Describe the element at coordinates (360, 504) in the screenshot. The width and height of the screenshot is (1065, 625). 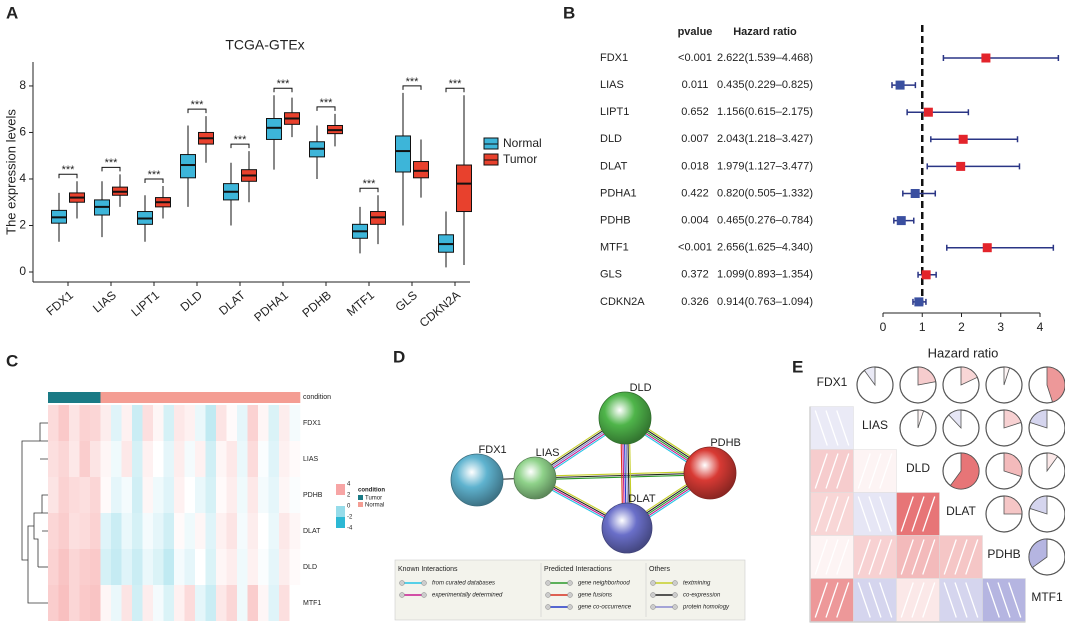
I see `legend-swatch` at that location.